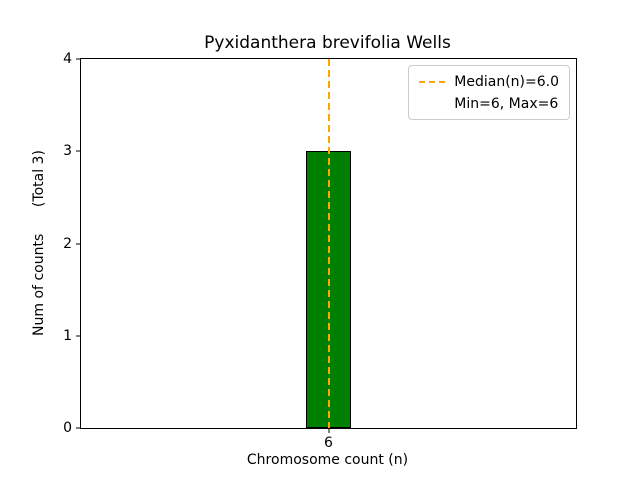  I want to click on legend: Median(n)=6.0 Min=6, Max=6, so click(489, 92).